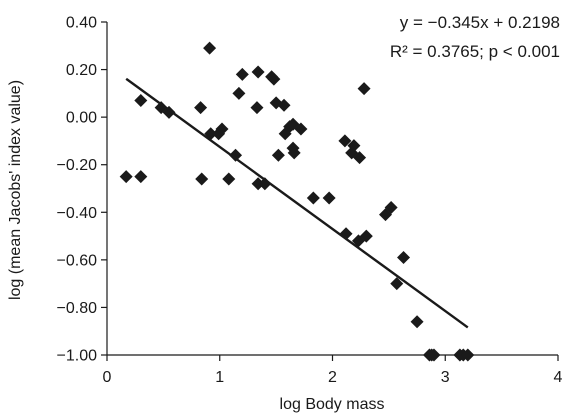 The width and height of the screenshot is (569, 414). Describe the element at coordinates (77, 165) in the screenshot. I see `y-tick-label: −0.20` at that location.